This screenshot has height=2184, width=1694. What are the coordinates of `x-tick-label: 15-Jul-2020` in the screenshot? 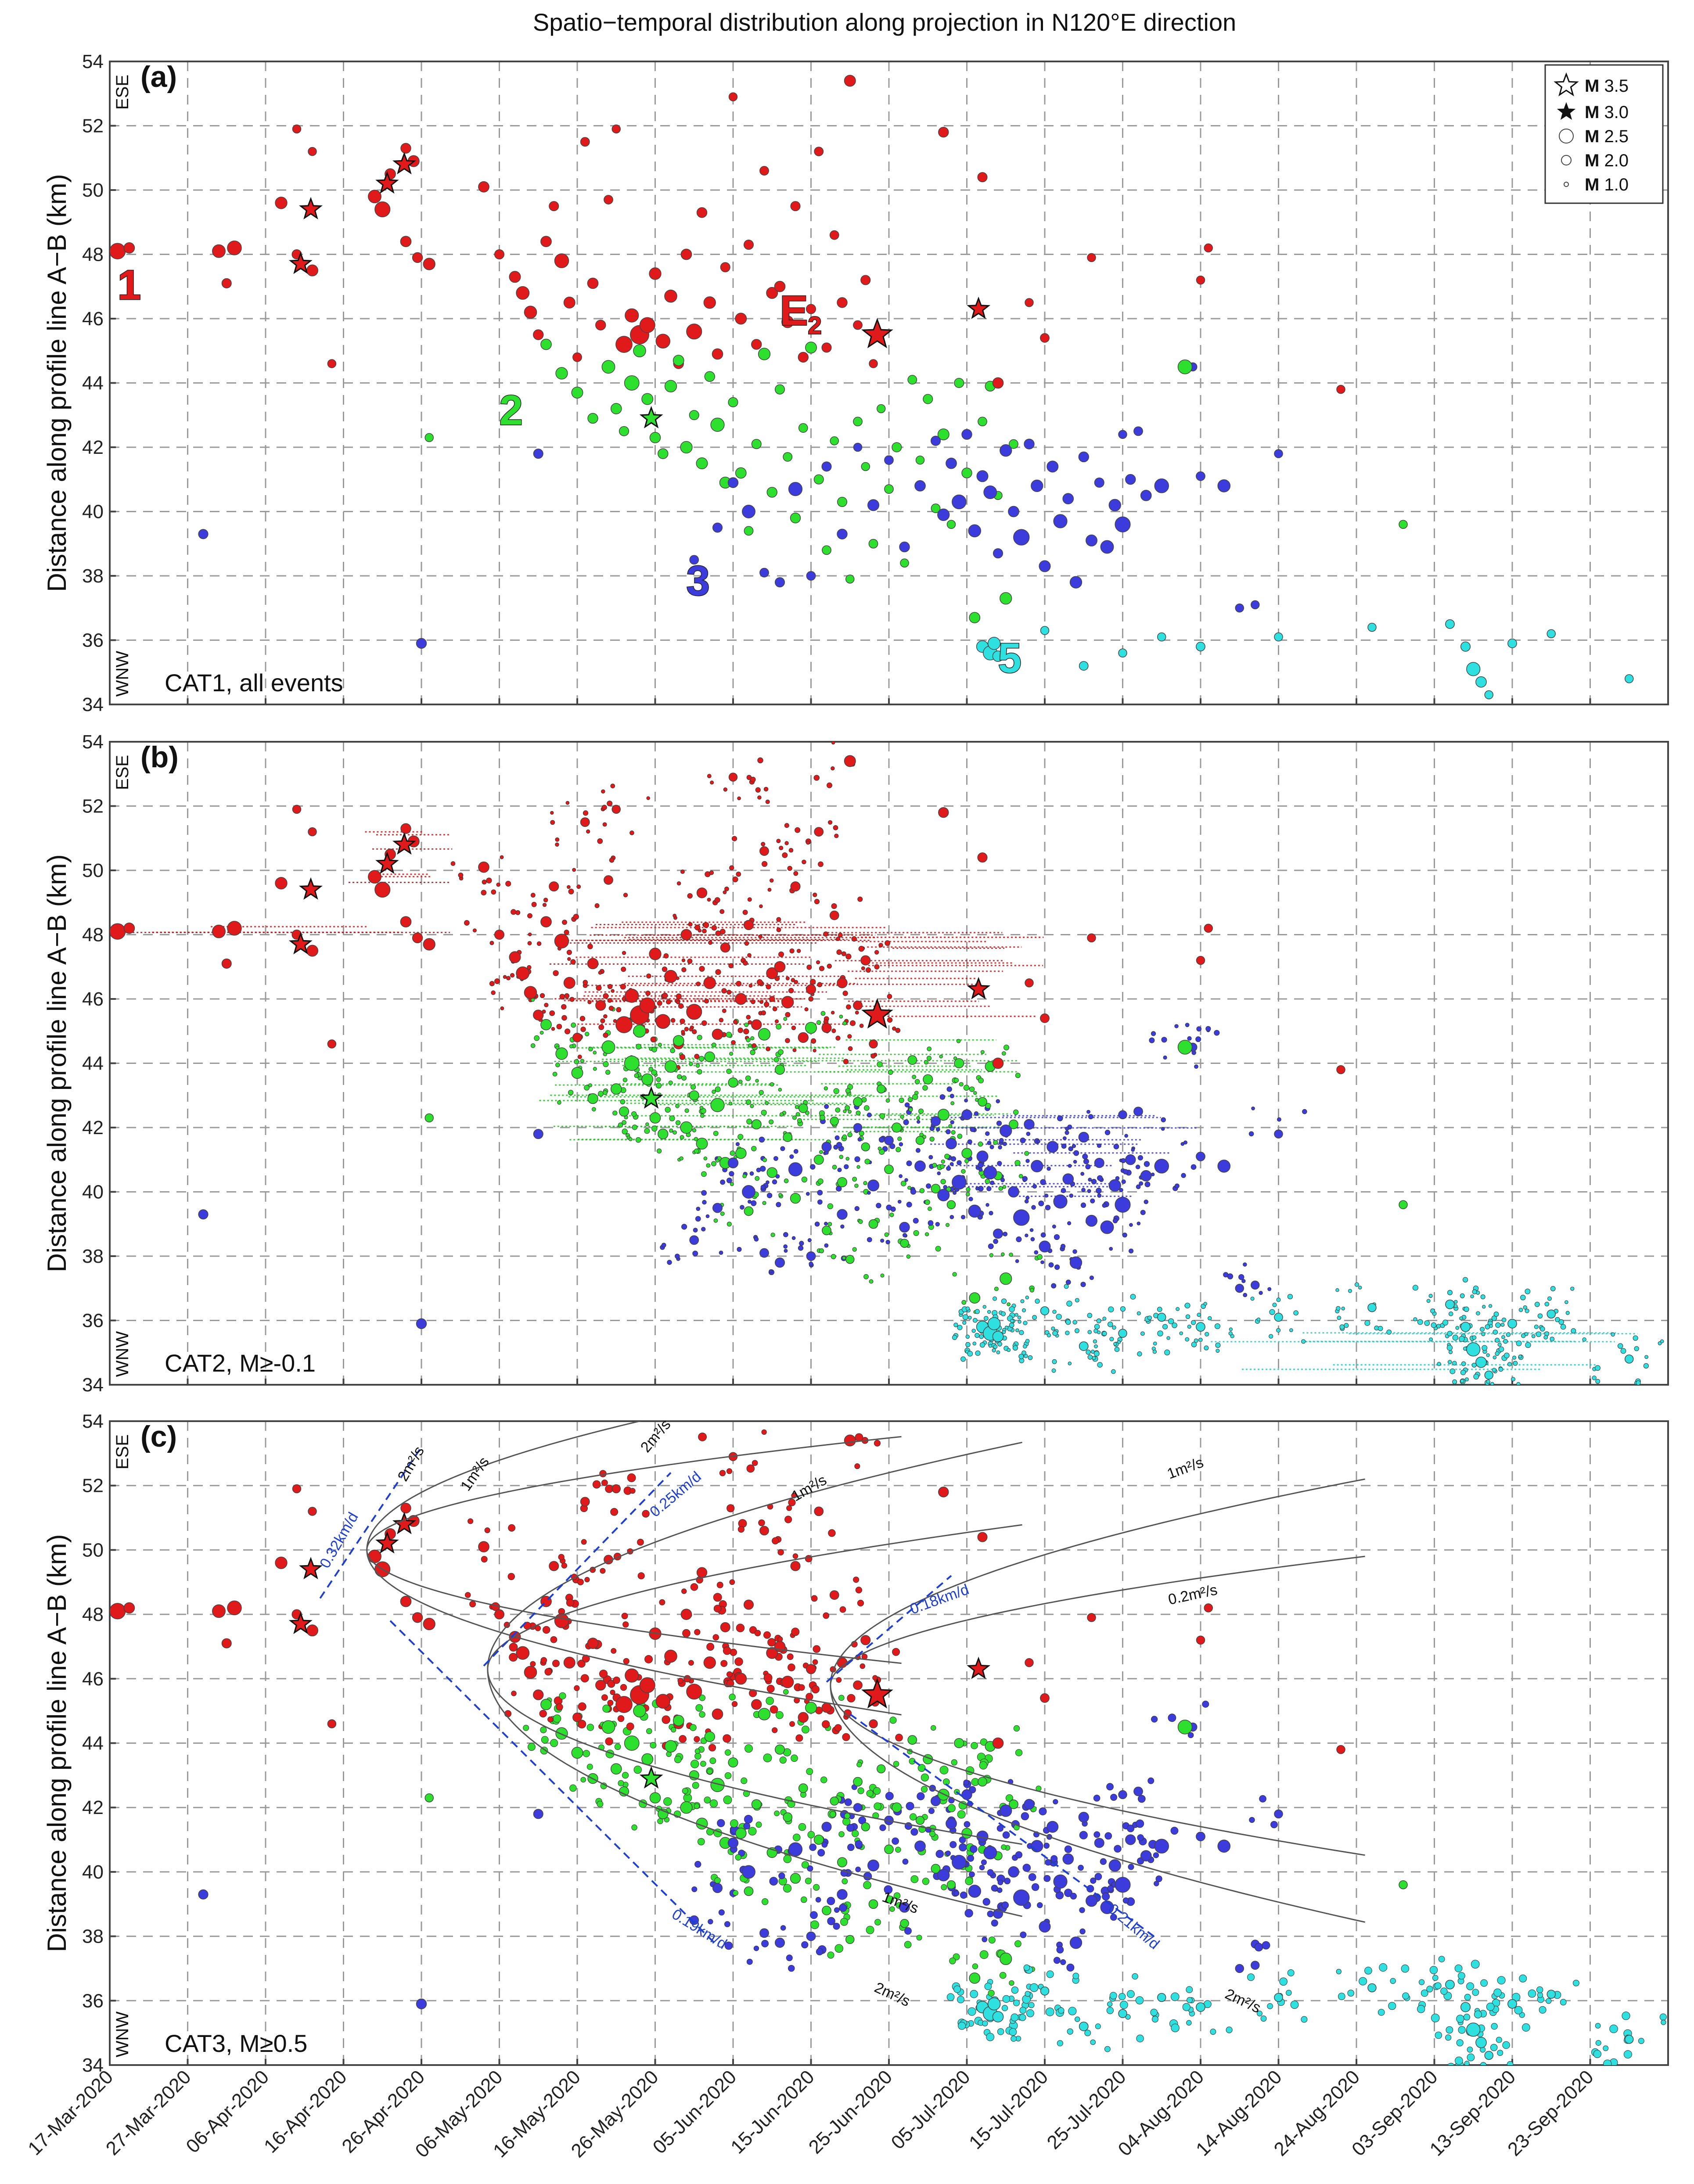 It's located at (1009, 2109).